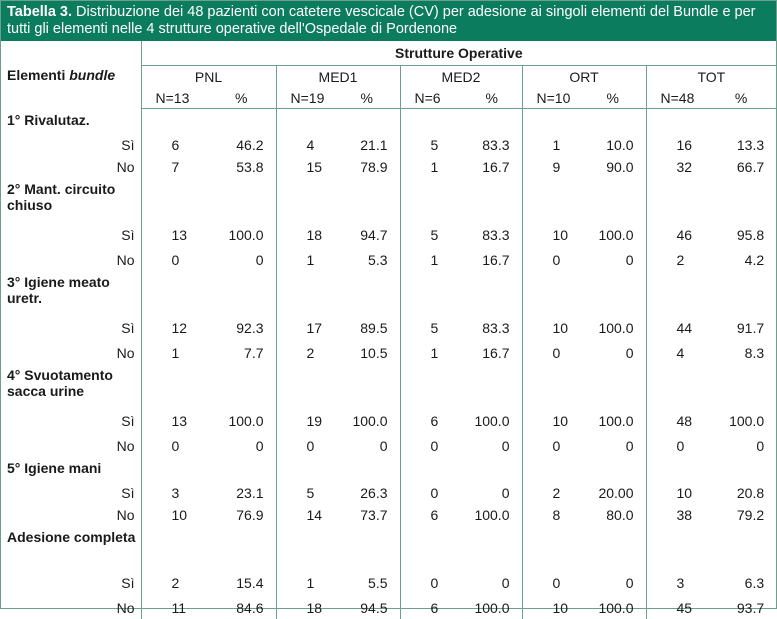  What do you see at coordinates (684, 420) in the screenshot?
I see `count-cell: 48` at bounding box center [684, 420].